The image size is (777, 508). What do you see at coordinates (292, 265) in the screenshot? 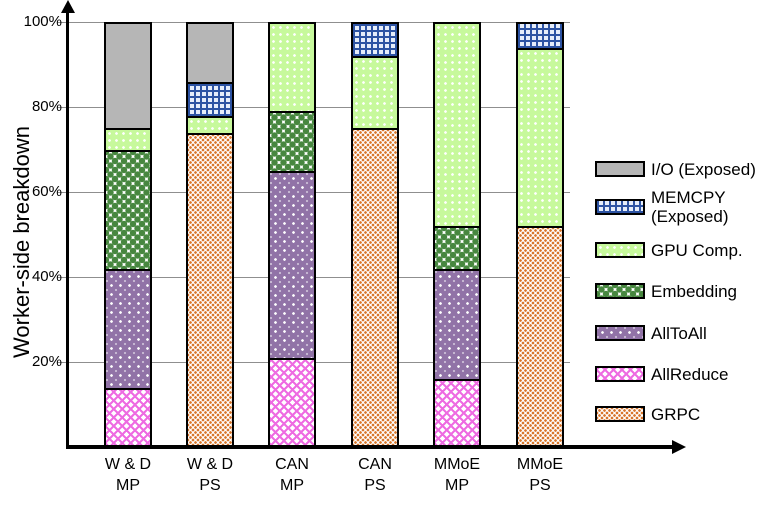
I see `bar-segment-can-mp-alltoall` at bounding box center [292, 265].